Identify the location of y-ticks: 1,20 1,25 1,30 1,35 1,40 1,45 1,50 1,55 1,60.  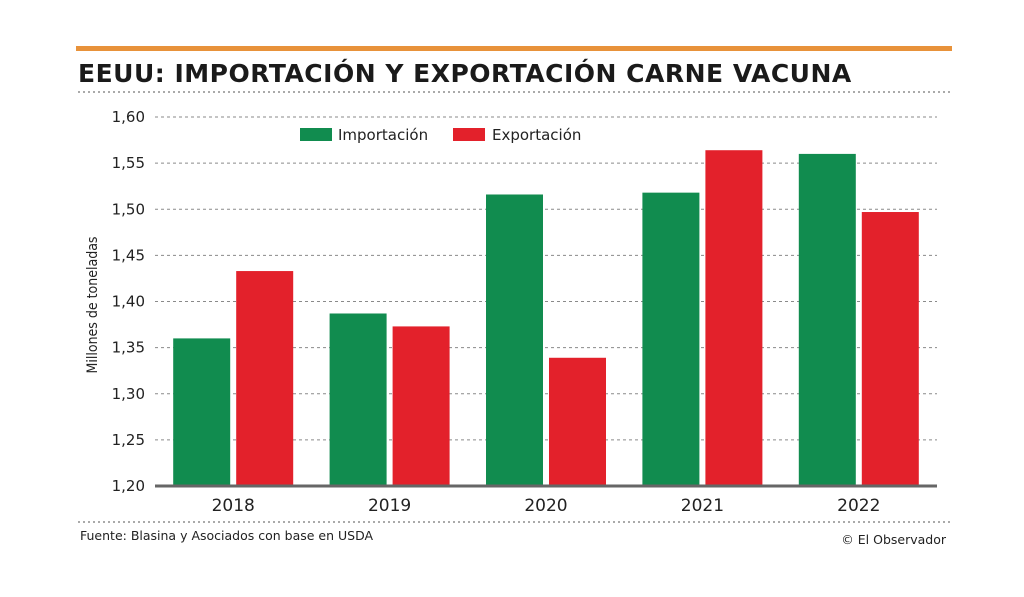
(128, 301).